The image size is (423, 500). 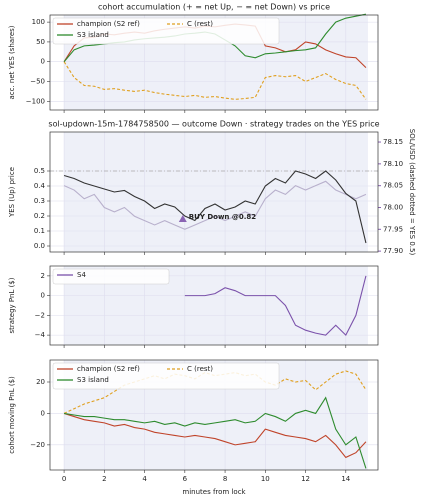 I want to click on y-tick-label: 100, so click(x=38, y=22).